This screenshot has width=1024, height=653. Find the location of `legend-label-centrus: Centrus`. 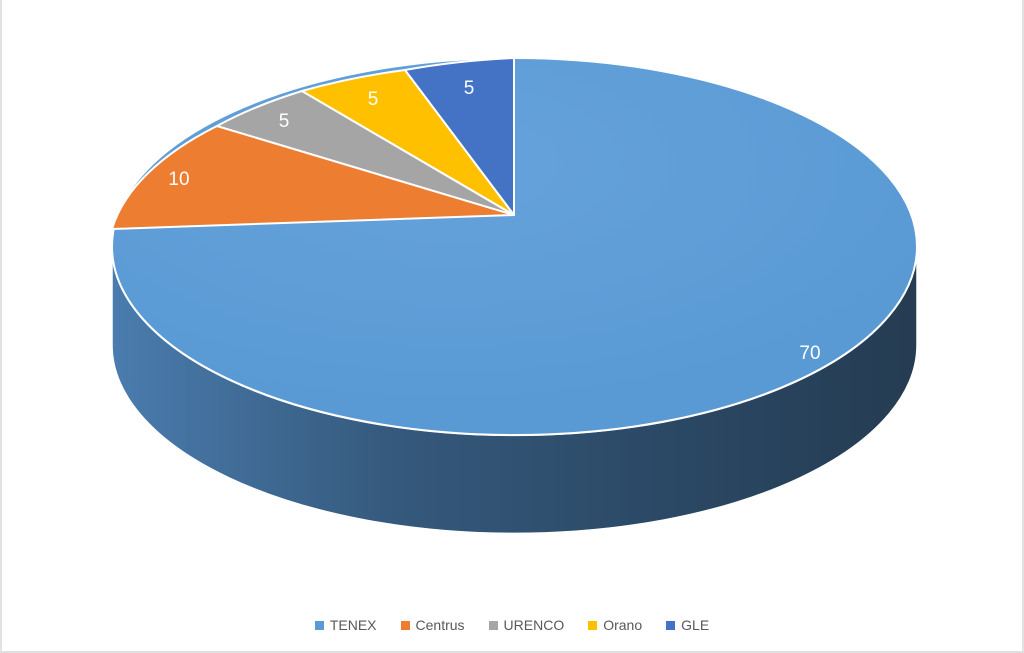

legend-label-centrus: Centrus is located at coordinates (440, 625).